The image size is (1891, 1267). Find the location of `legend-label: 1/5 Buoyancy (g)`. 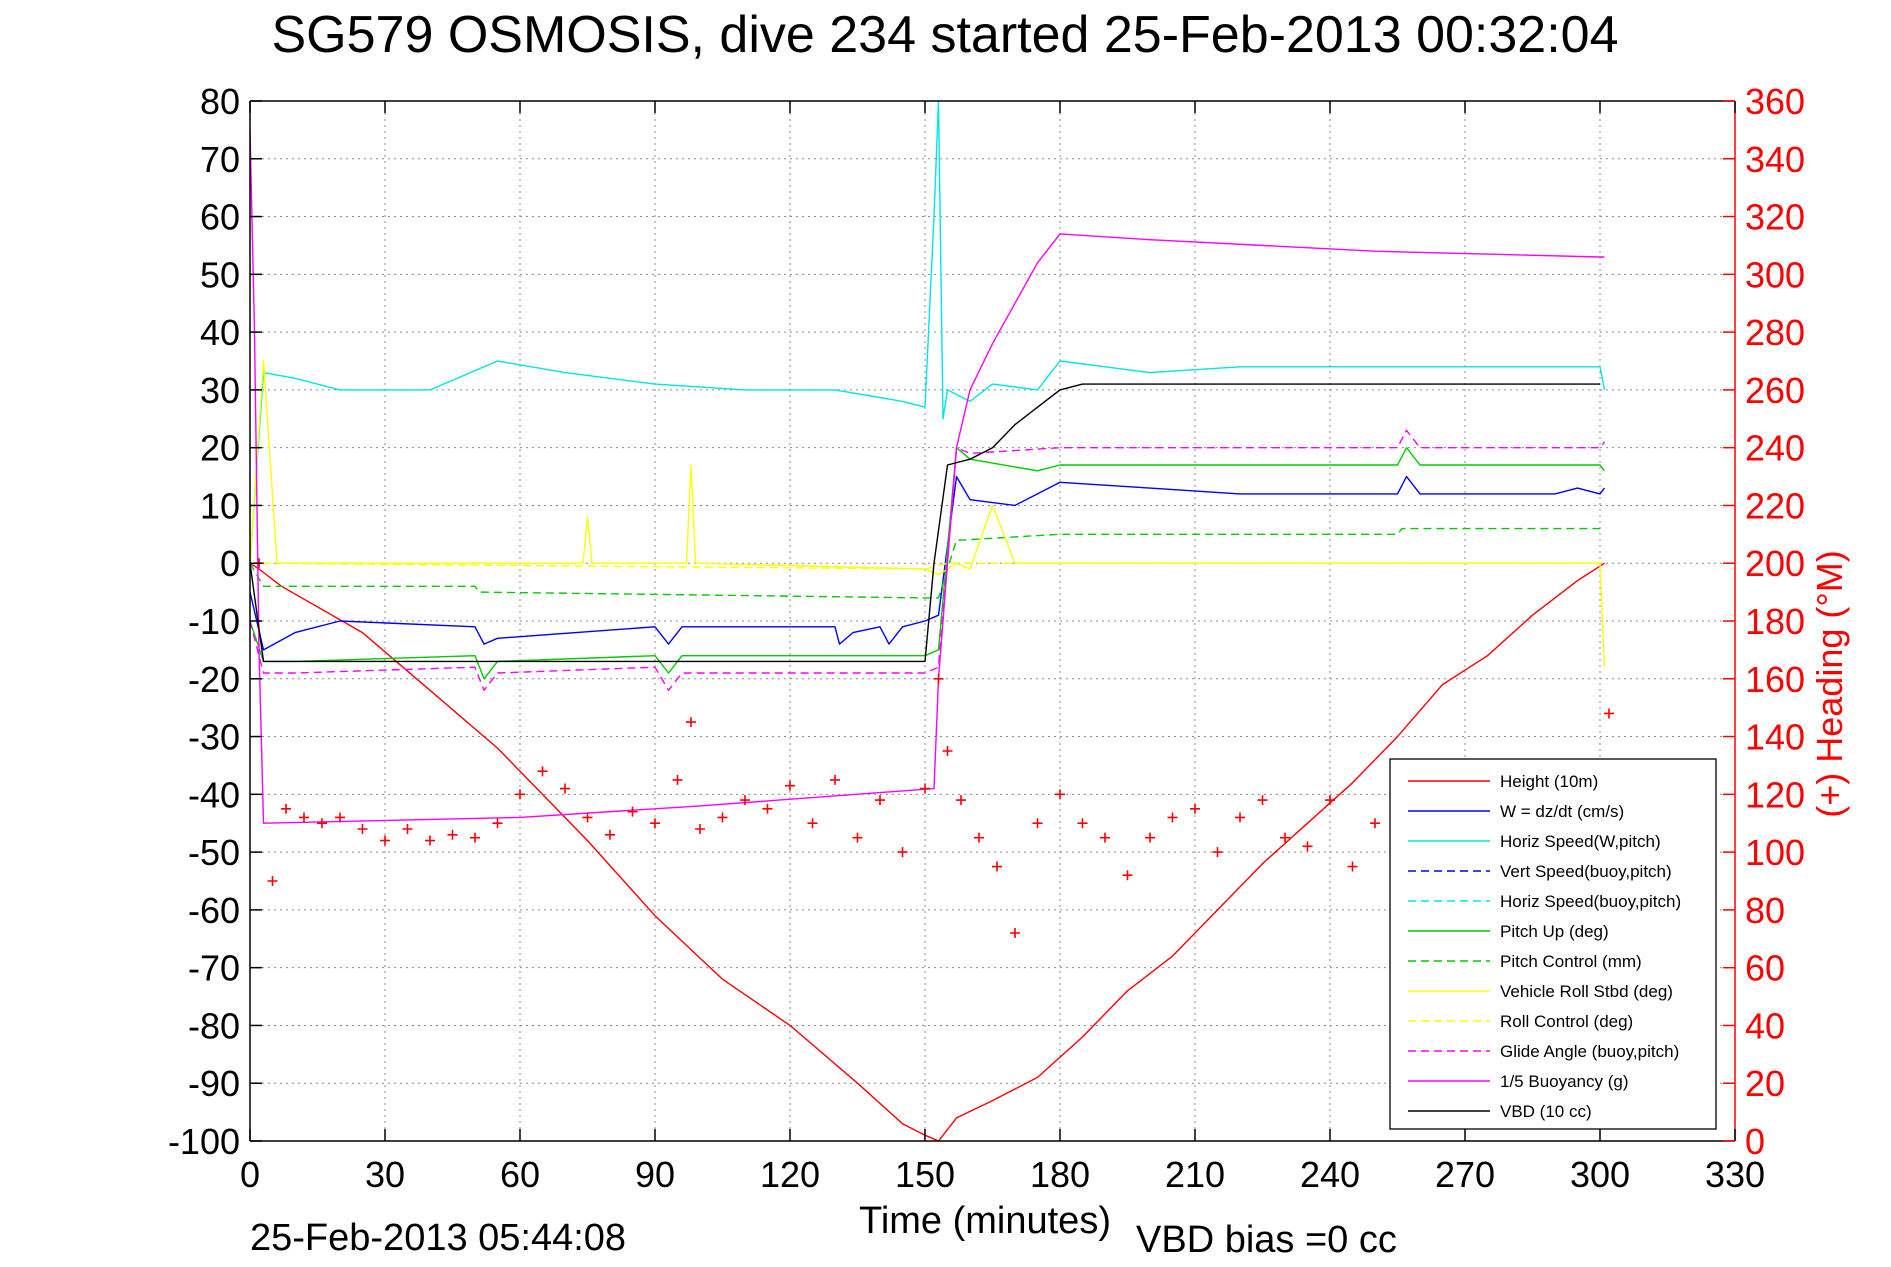

legend-label: 1/5 Buoyancy (g) is located at coordinates (1564, 1081).